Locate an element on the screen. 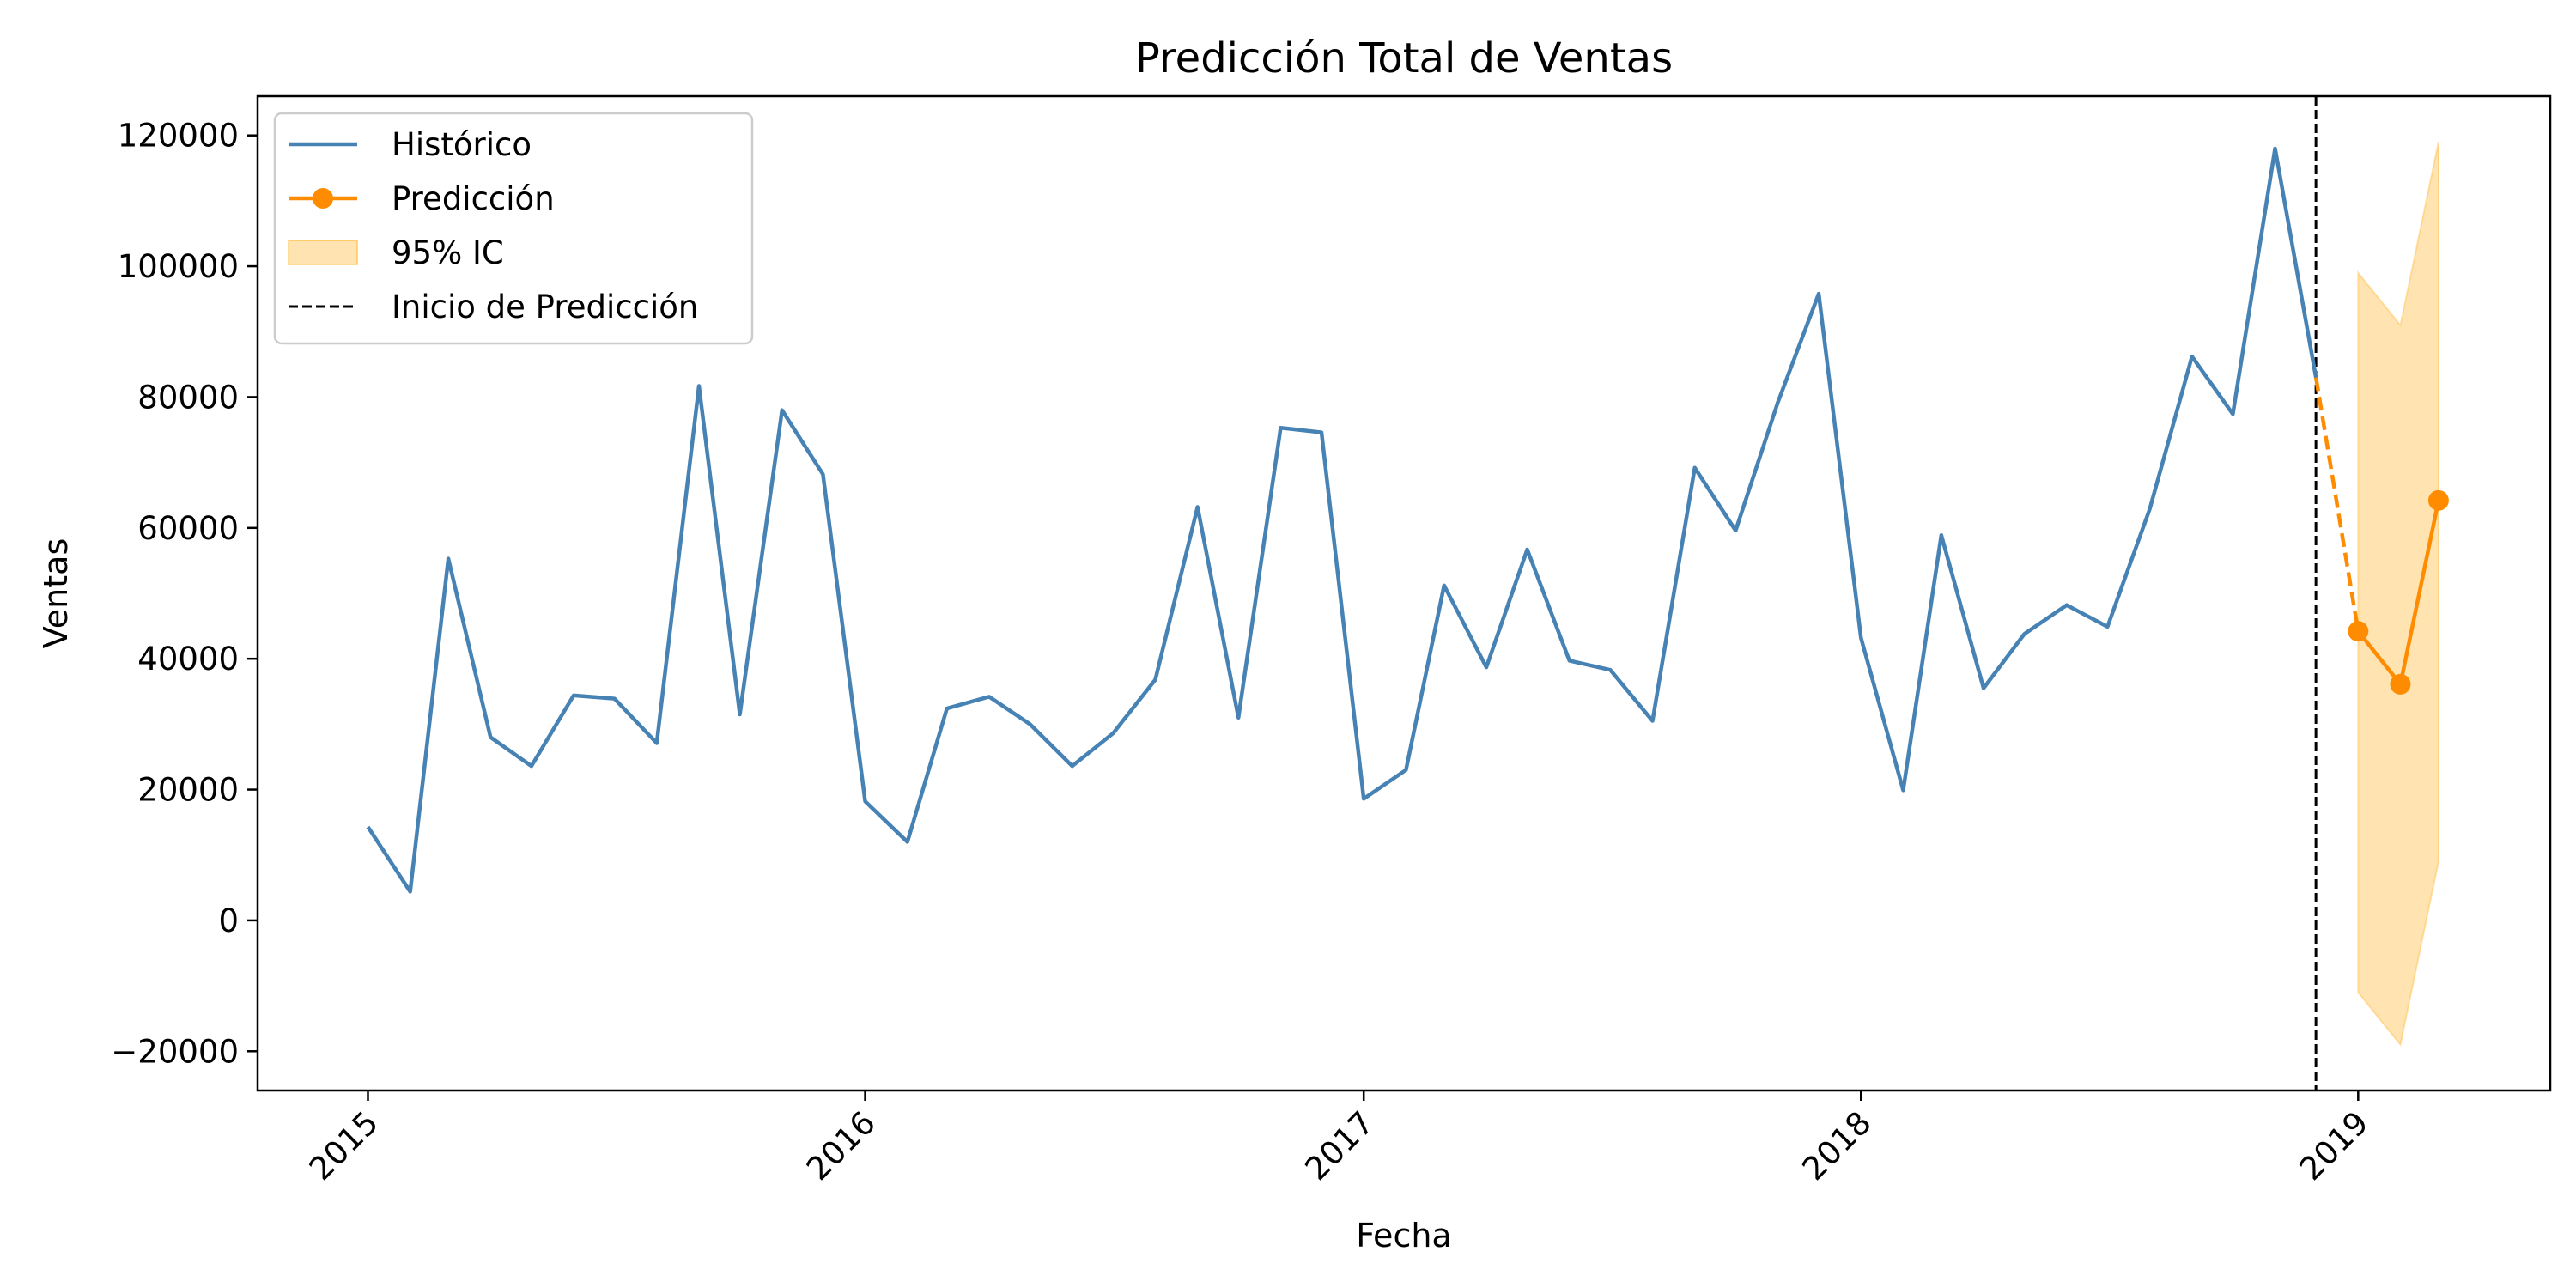  y-tick-label: 60000 is located at coordinates (188, 528).